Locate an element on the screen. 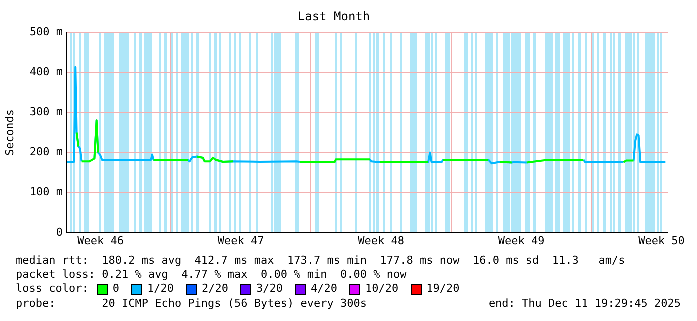 This screenshot has width=697, height=321. y-tick-label: 500 m is located at coordinates (47, 31).